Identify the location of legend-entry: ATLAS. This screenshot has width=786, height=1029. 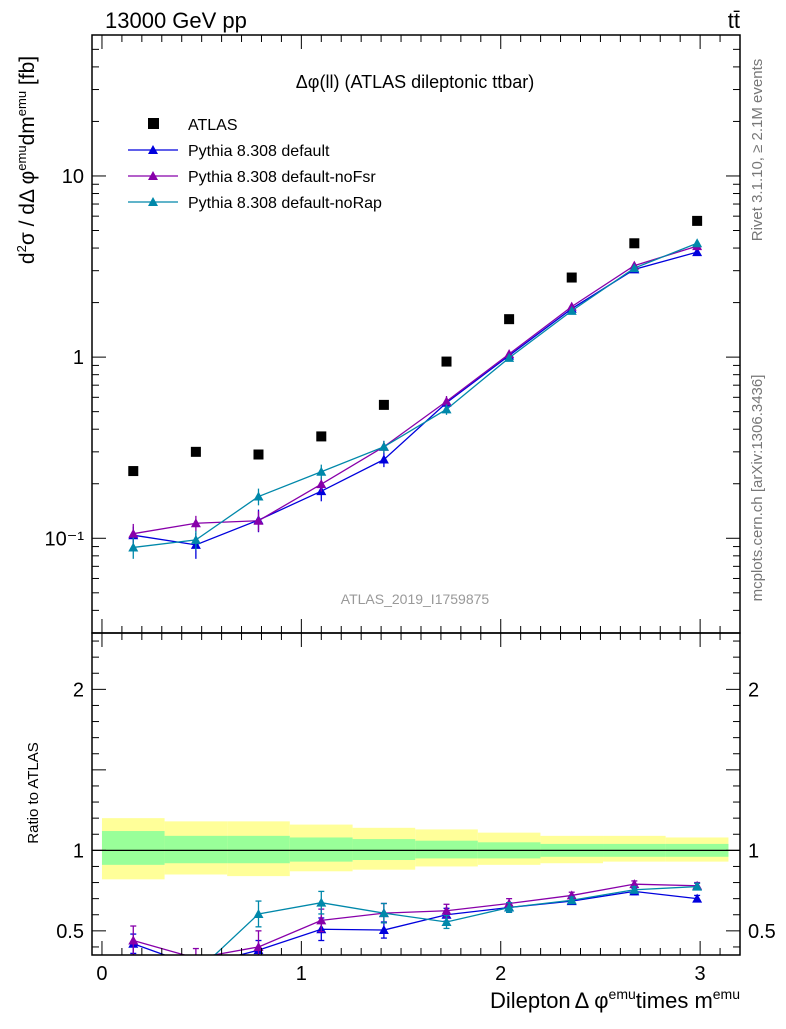
(193, 125).